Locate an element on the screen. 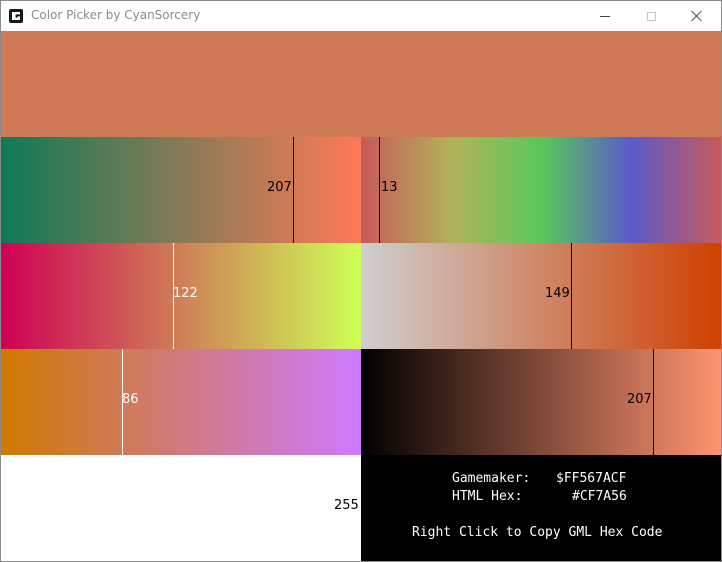  close-icon is located at coordinates (697, 16).